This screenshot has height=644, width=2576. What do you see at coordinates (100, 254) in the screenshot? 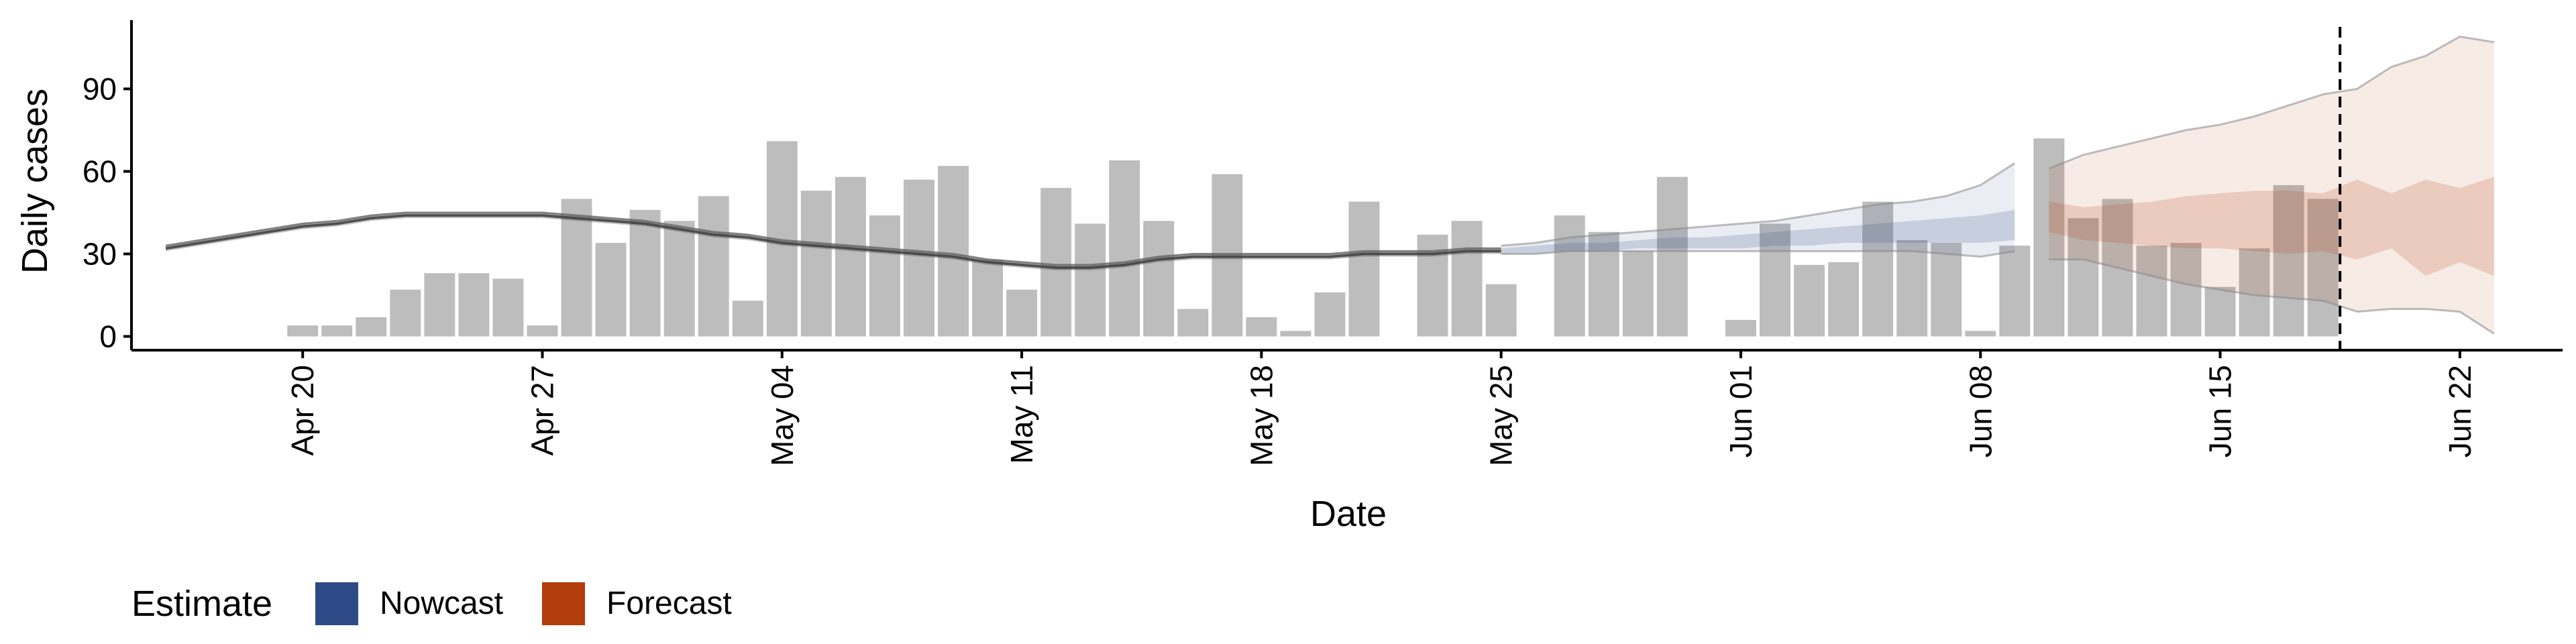
I see `y-tick-label: 30` at bounding box center [100, 254].